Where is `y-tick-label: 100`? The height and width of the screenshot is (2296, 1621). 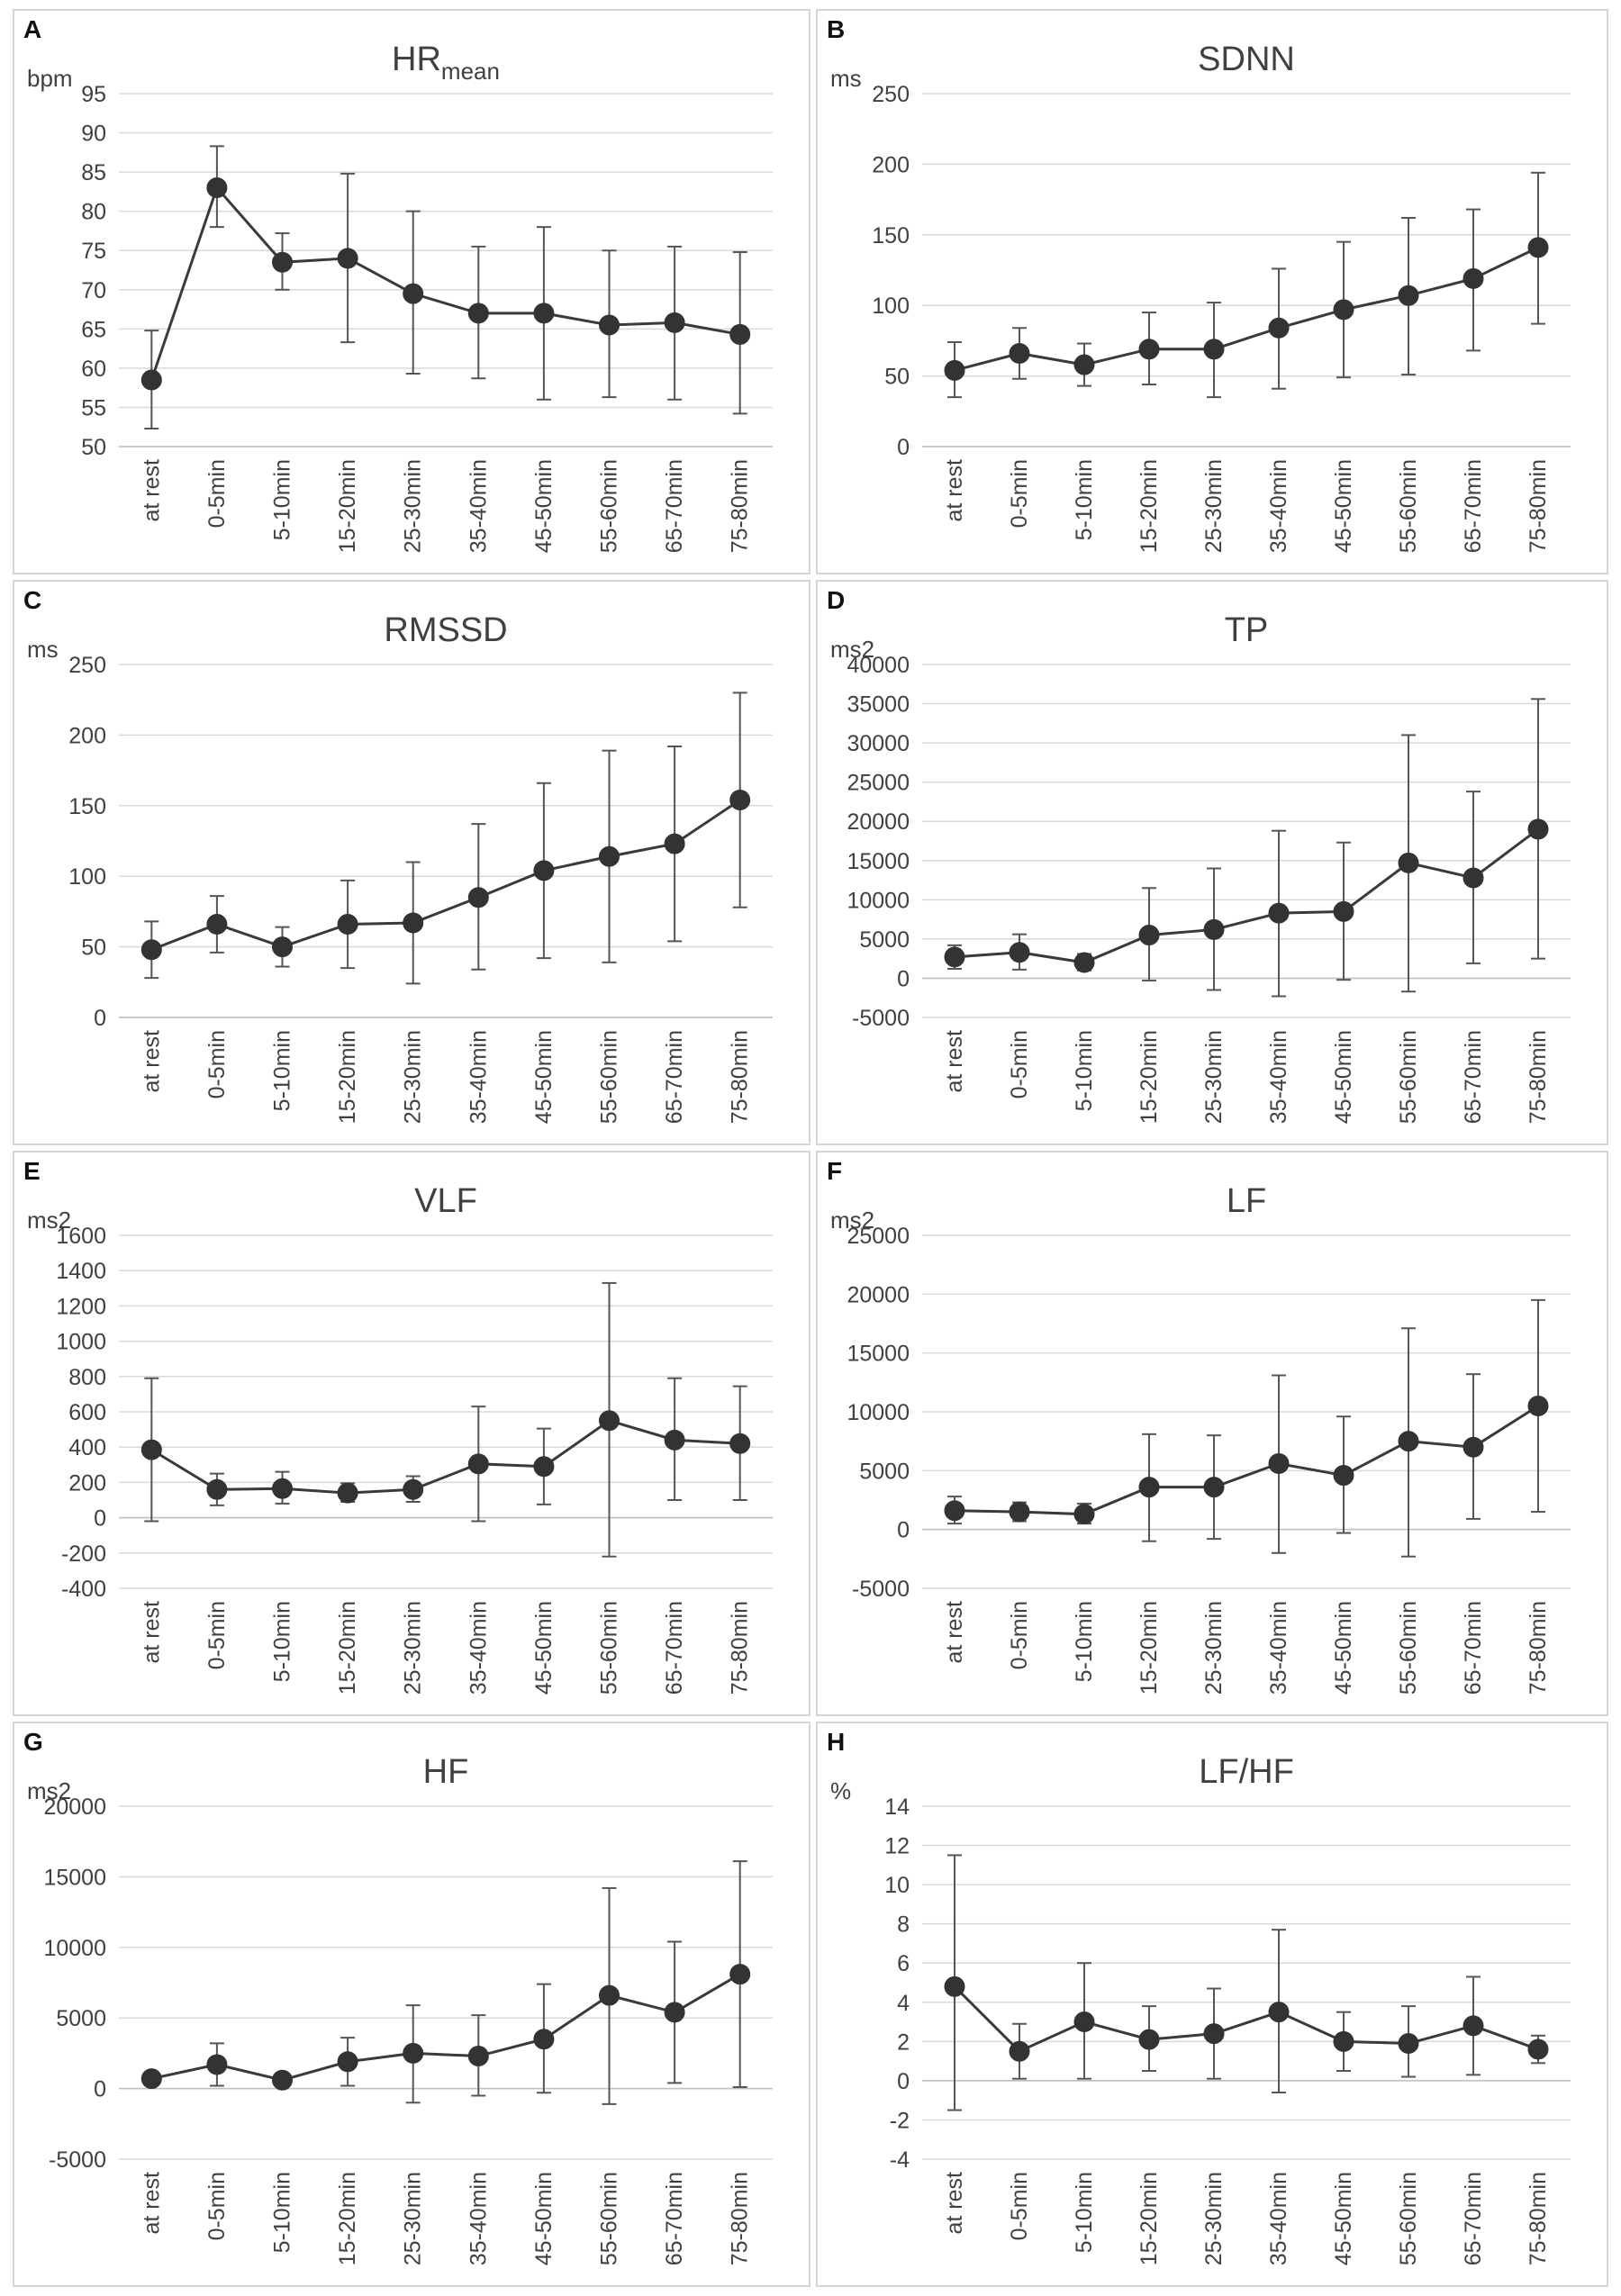
y-tick-label: 100 is located at coordinates (891, 307).